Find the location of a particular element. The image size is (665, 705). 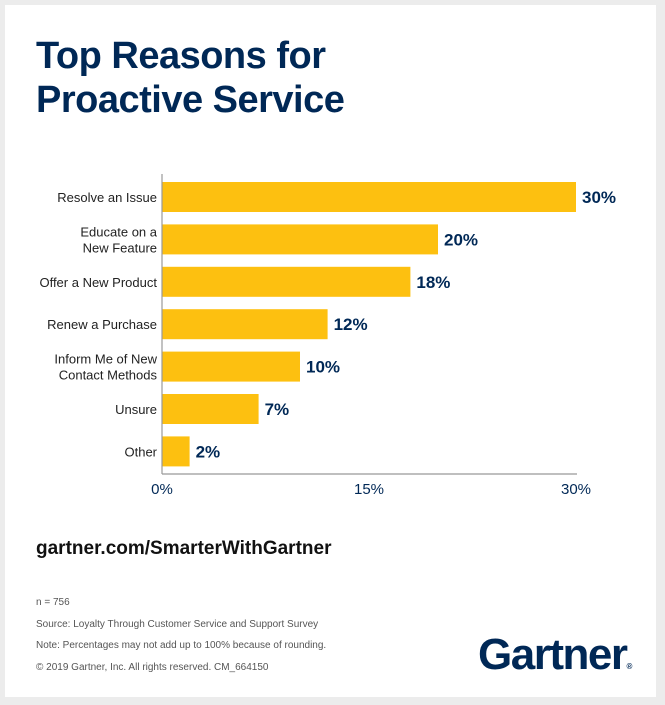

category-label: Renew a Purchase is located at coordinates (102, 324).